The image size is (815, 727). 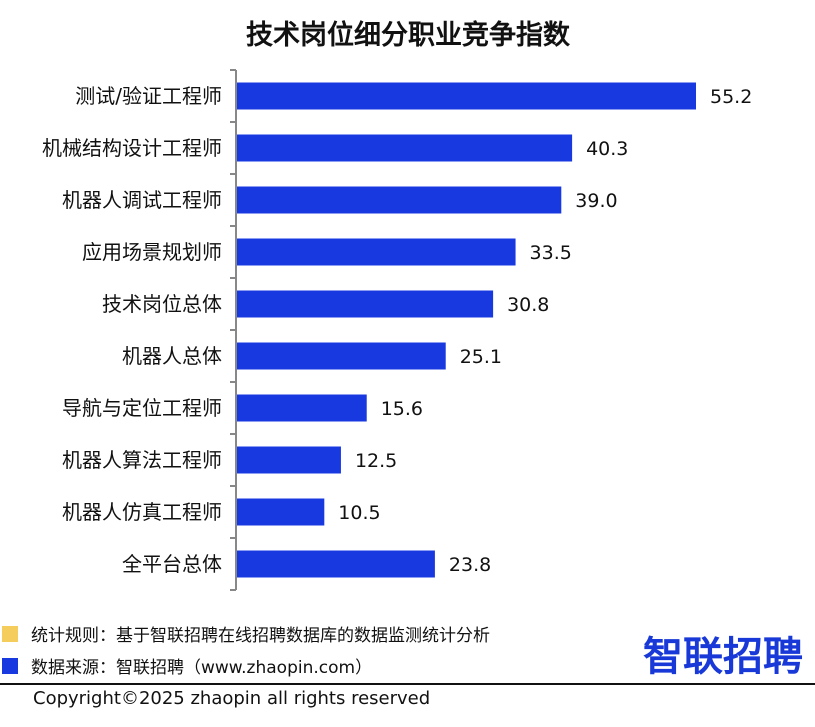 I want to click on value-label: 15.6, so click(x=402, y=409).